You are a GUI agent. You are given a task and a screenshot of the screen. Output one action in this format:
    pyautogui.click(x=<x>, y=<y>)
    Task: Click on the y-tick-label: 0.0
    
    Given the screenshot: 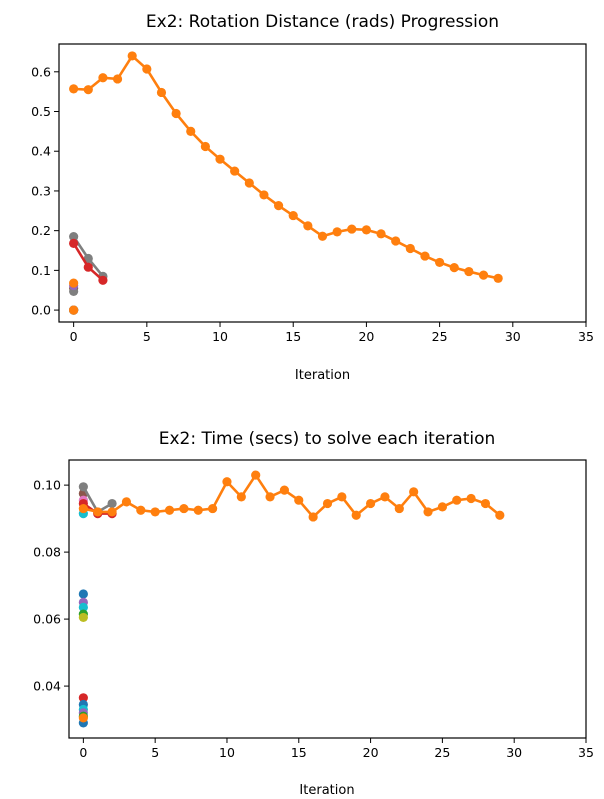 What is the action you would take?
    pyautogui.click(x=41, y=310)
    